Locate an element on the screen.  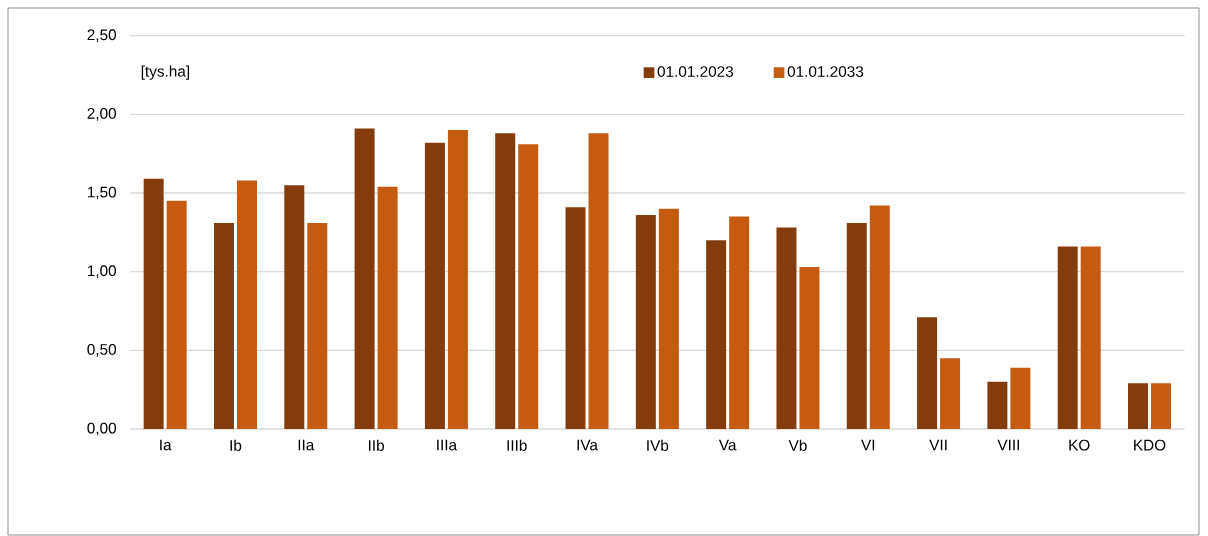
x-tick-label: IIIb is located at coordinates (517, 445).